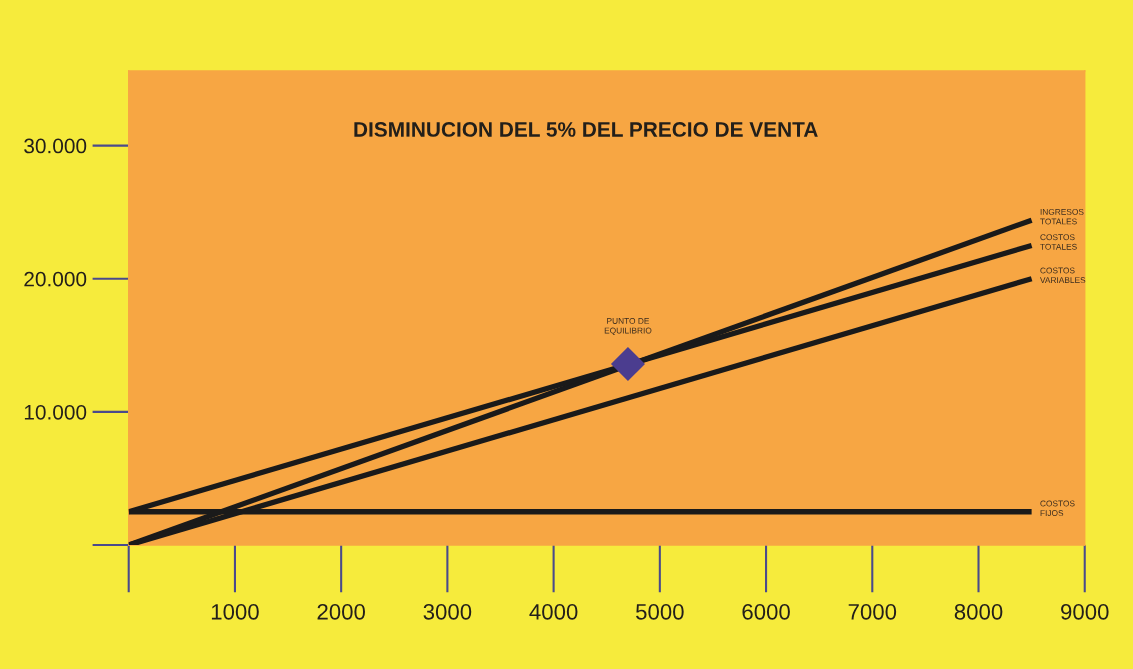  I want to click on x-tick-label: 8000, so click(978, 611).